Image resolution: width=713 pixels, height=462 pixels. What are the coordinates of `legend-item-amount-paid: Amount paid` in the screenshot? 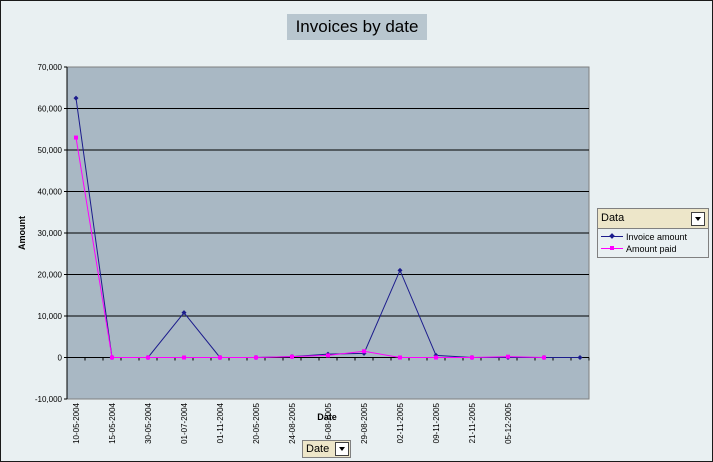 It's located at (653, 249).